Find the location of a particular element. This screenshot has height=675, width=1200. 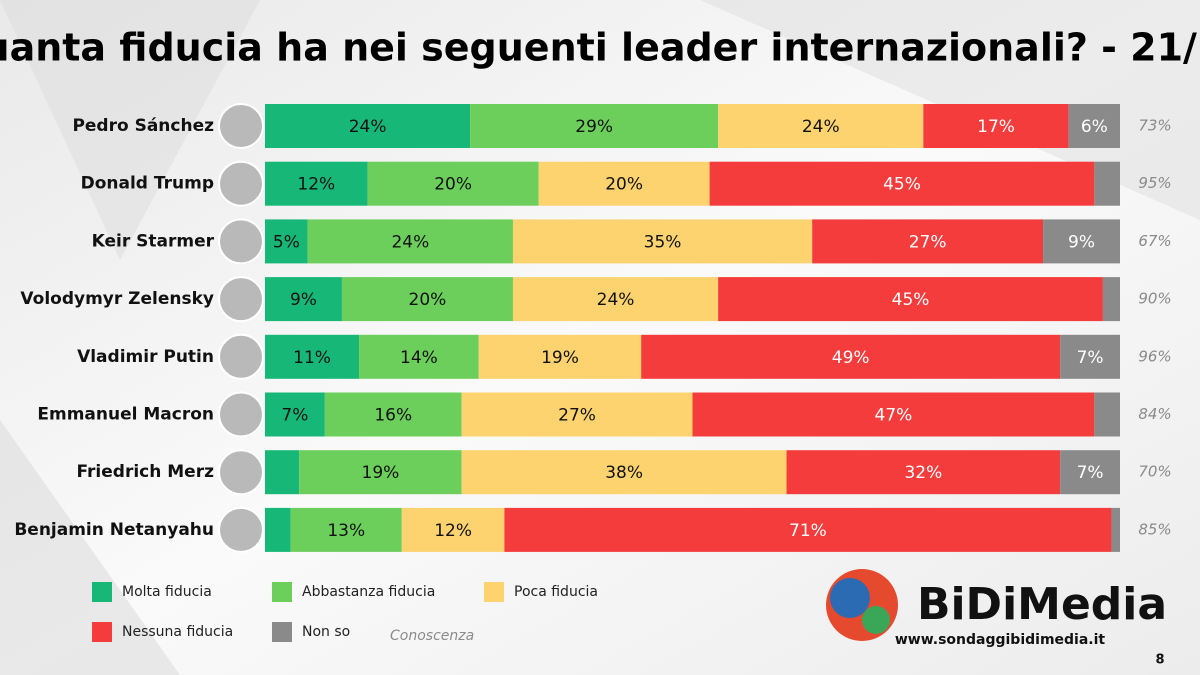

value-label: 32% is located at coordinates (923, 473).